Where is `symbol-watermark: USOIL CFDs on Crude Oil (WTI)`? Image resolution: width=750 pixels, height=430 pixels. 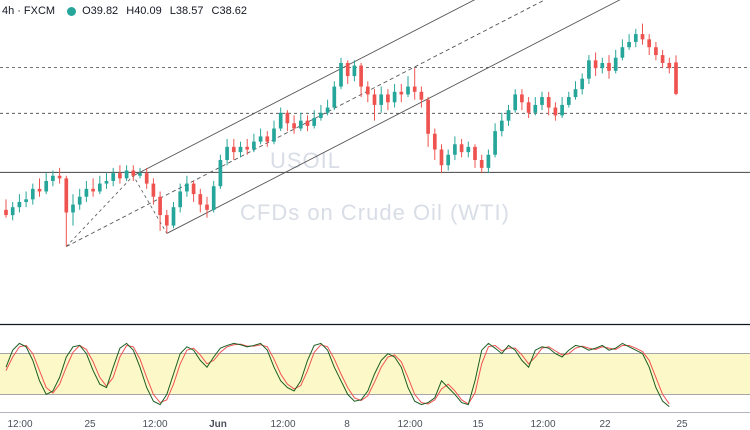 symbol-watermark: USOIL CFDs on Crude Oil (WTI) is located at coordinates (375, 186).